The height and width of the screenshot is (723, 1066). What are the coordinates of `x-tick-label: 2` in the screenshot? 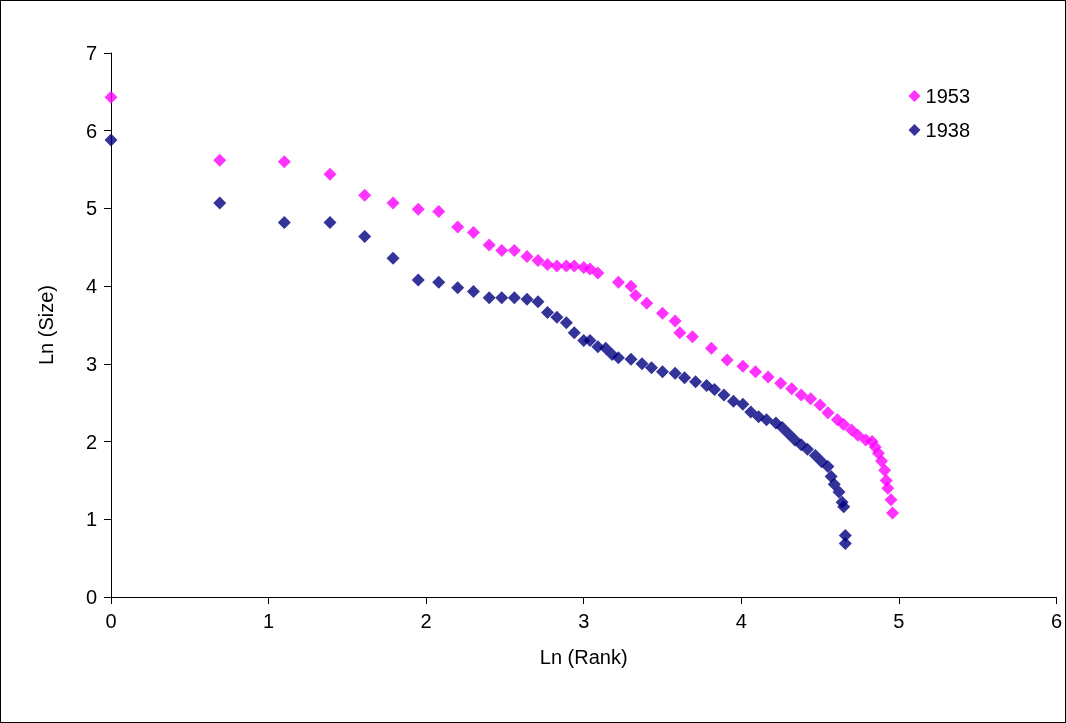 It's located at (426, 621).